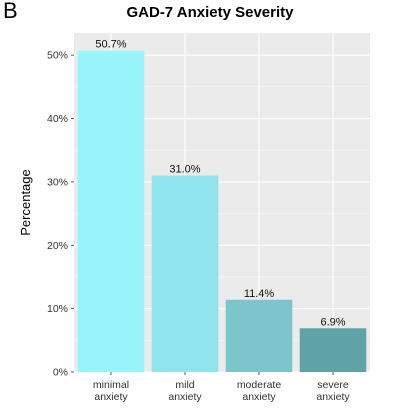 The height and width of the screenshot is (420, 420). What do you see at coordinates (57, 182) in the screenshot?
I see `y-tick-label: 30%` at bounding box center [57, 182].